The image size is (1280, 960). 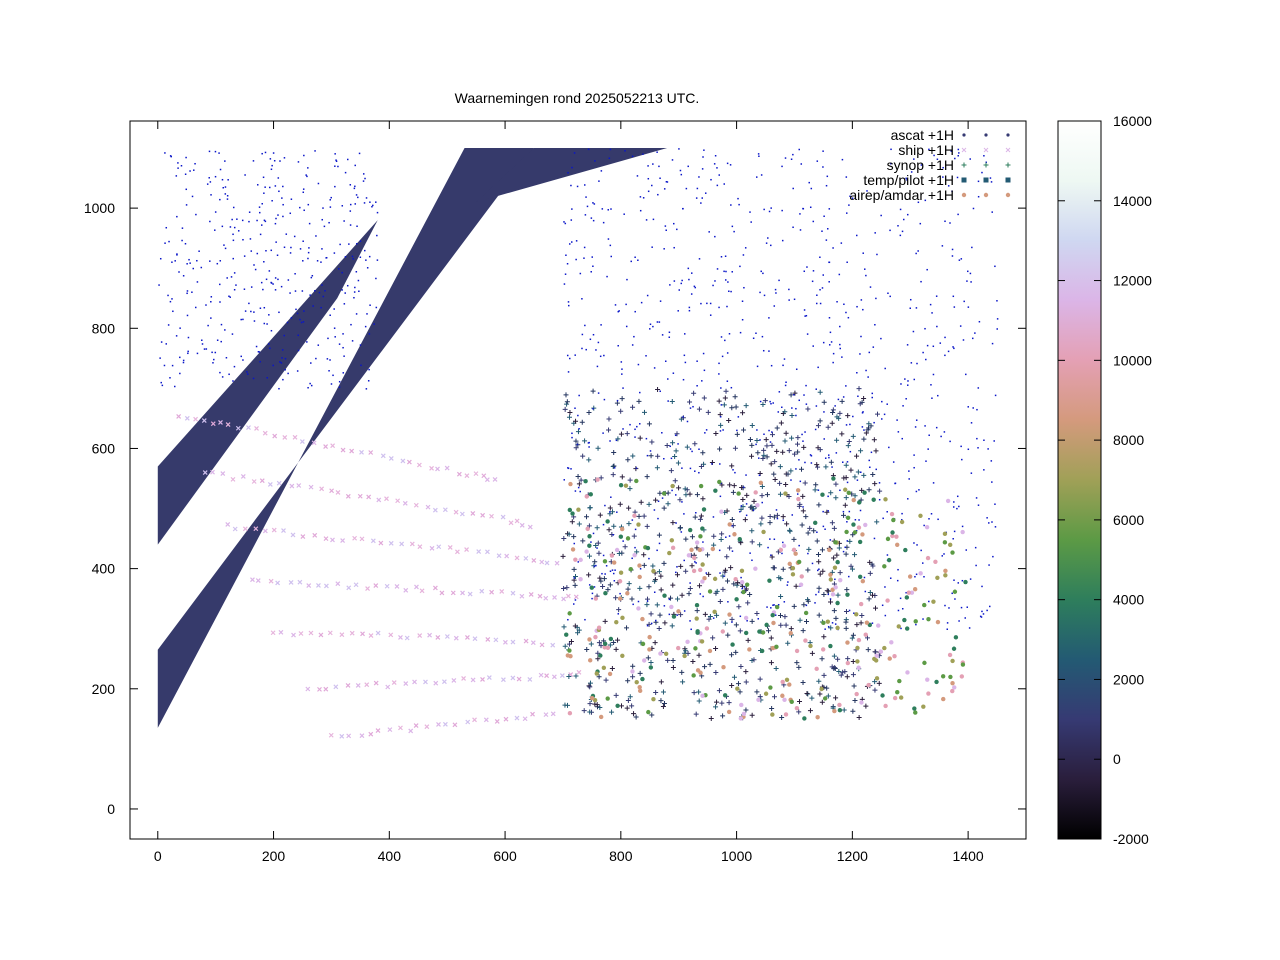 What do you see at coordinates (901, 195) in the screenshot?
I see `legend-label: airep/amdar +1H` at bounding box center [901, 195].